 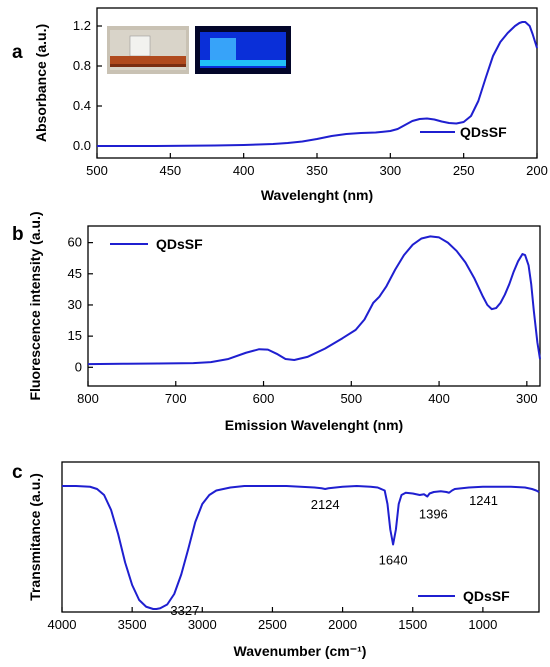 What do you see at coordinates (78, 366) in the screenshot?
I see `panel-b-y-tick-label: 0` at bounding box center [78, 366].